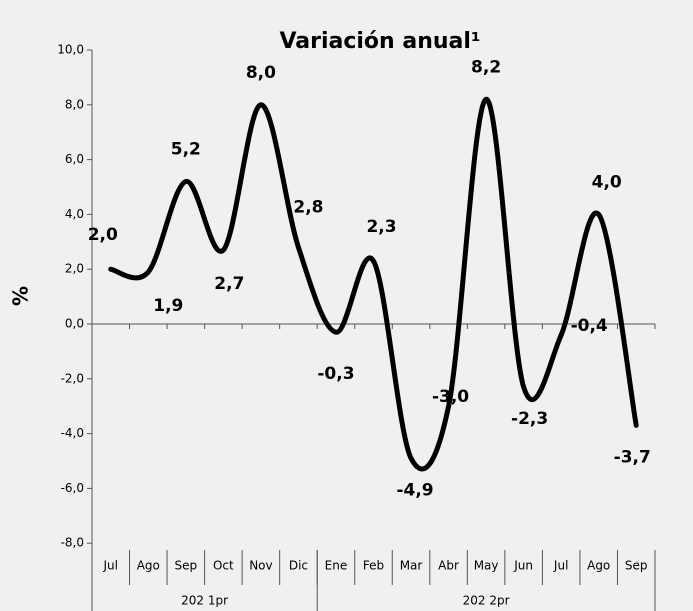 This screenshot has width=693, height=611. What do you see at coordinates (74, 214) in the screenshot?
I see `y-tick-label: 4,0` at bounding box center [74, 214].